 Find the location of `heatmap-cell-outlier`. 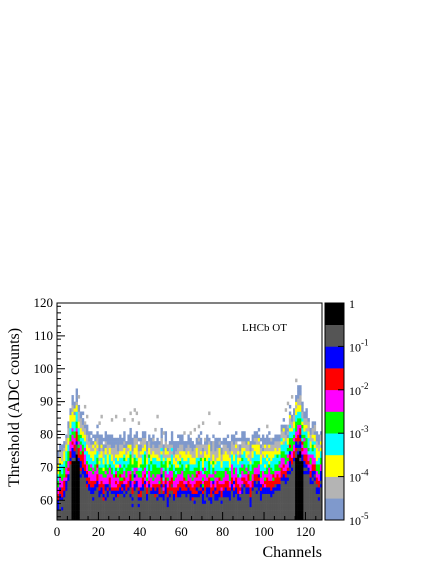

heatmap-cell-outlier is located at coordinates (130, 413).